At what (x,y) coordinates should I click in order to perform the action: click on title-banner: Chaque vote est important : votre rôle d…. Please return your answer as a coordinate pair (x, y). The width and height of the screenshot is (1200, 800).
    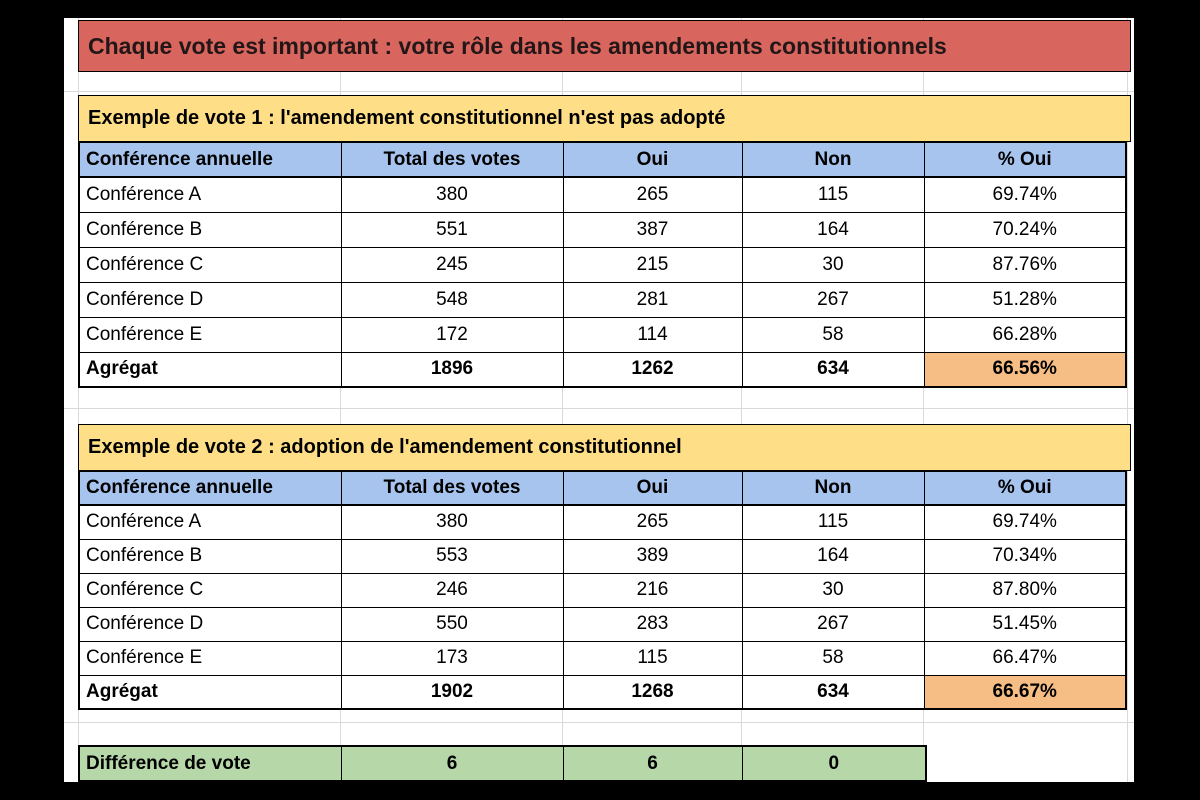
    Looking at the image, I should click on (604, 46).